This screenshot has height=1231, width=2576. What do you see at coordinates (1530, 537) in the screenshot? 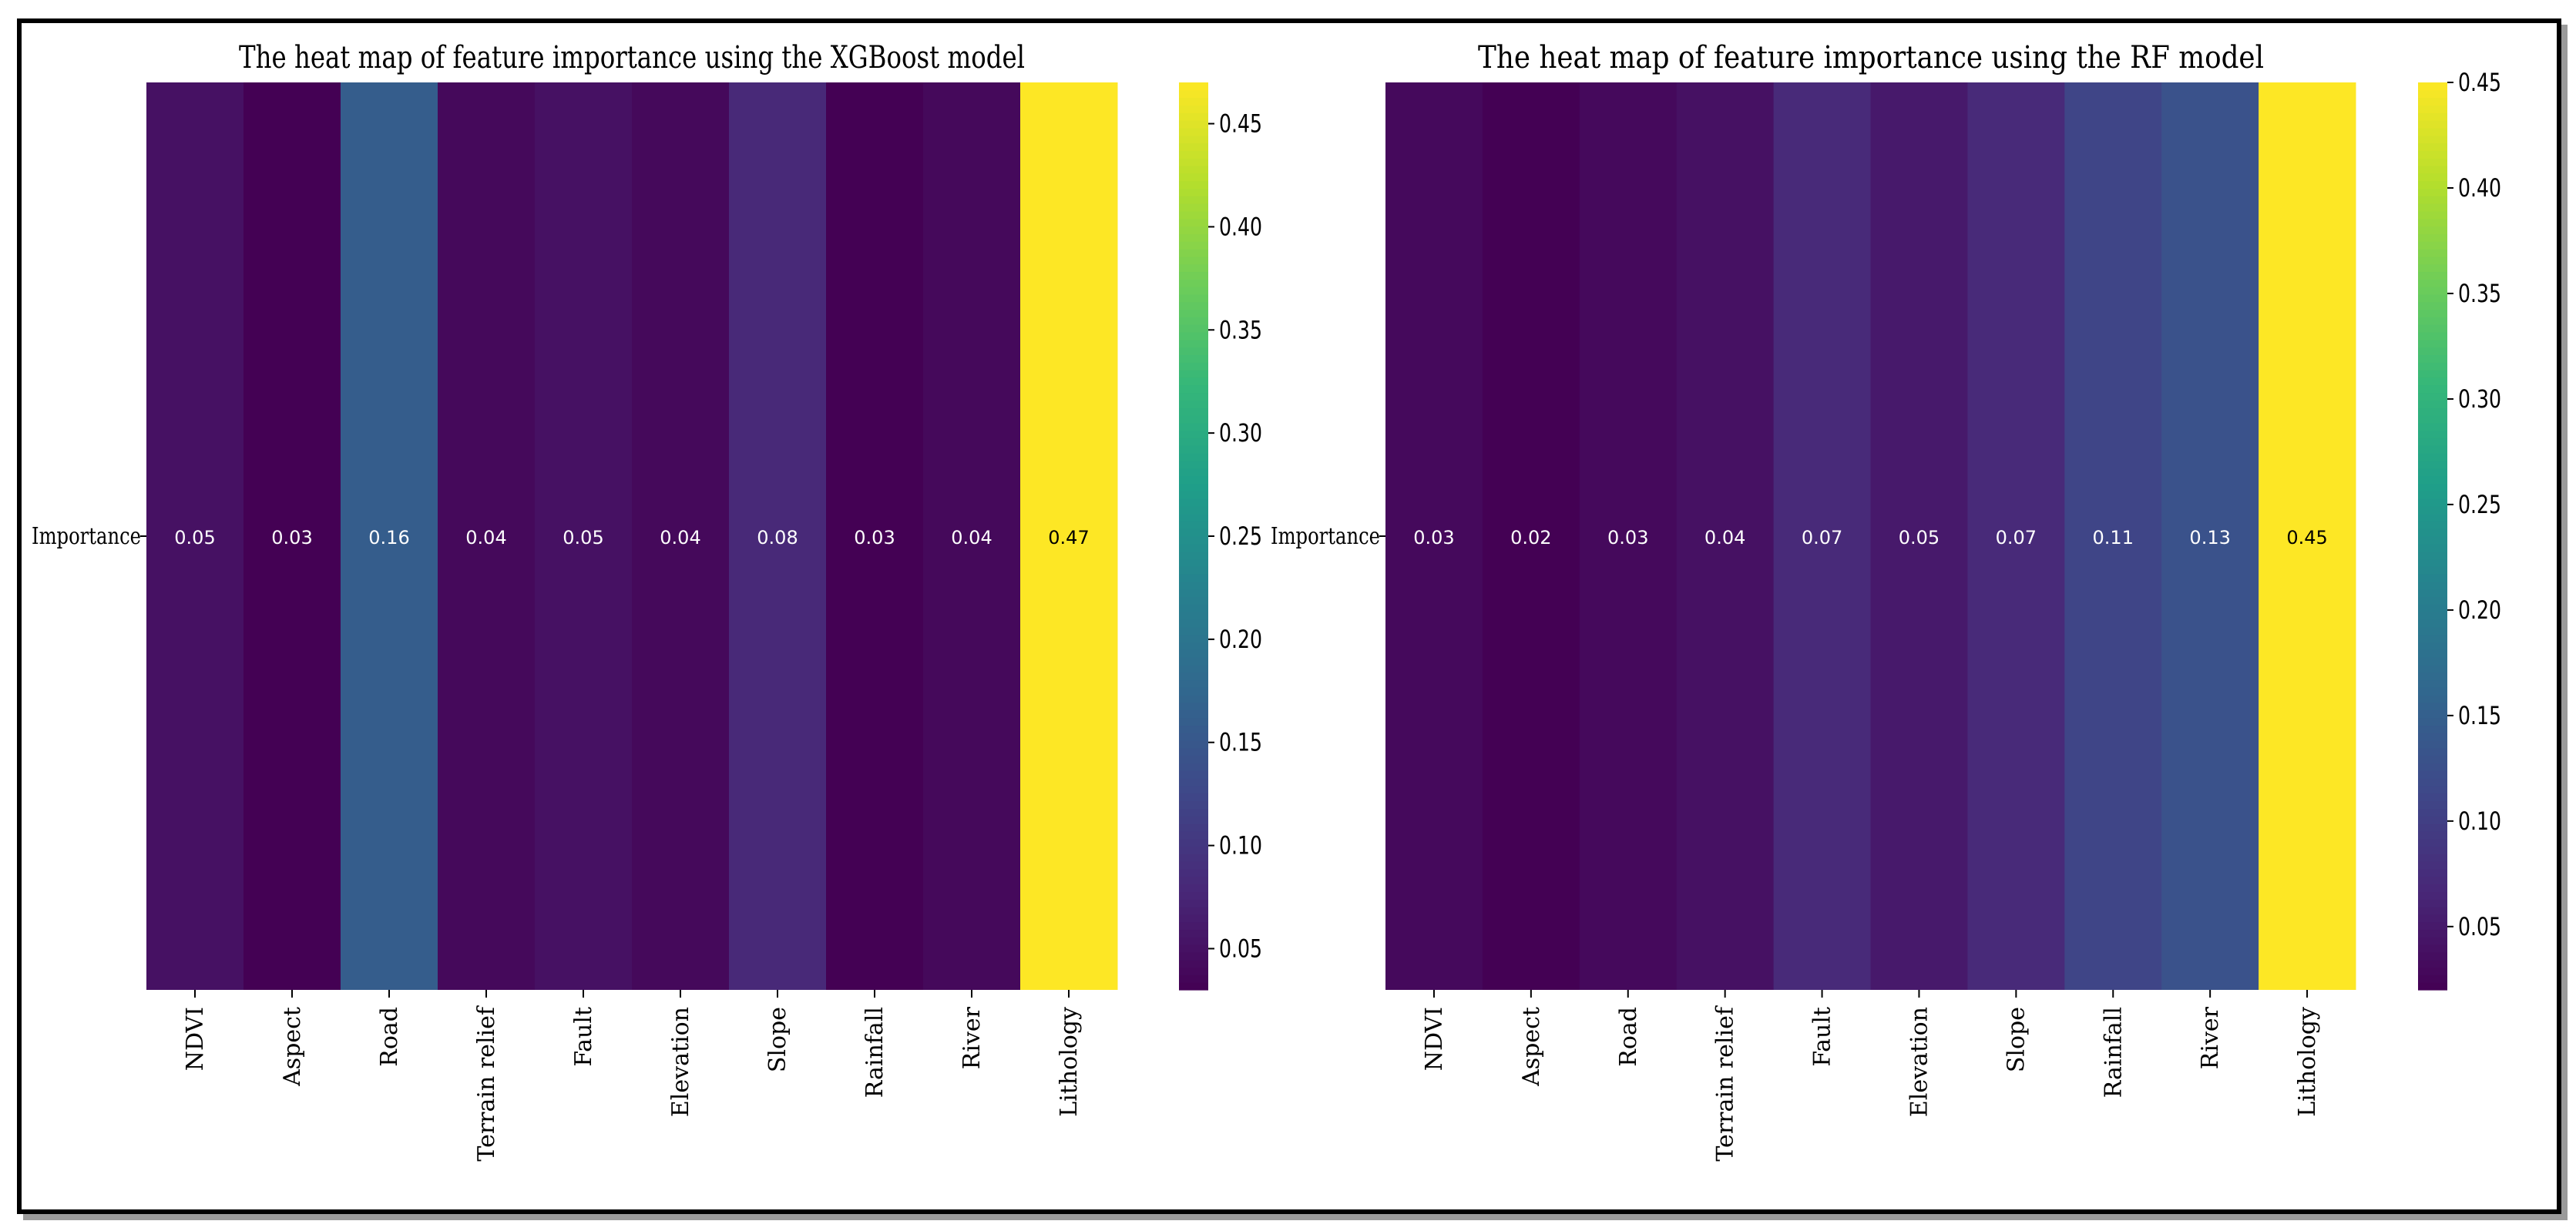
I see `cell-value-label: 0.02` at bounding box center [1530, 537].